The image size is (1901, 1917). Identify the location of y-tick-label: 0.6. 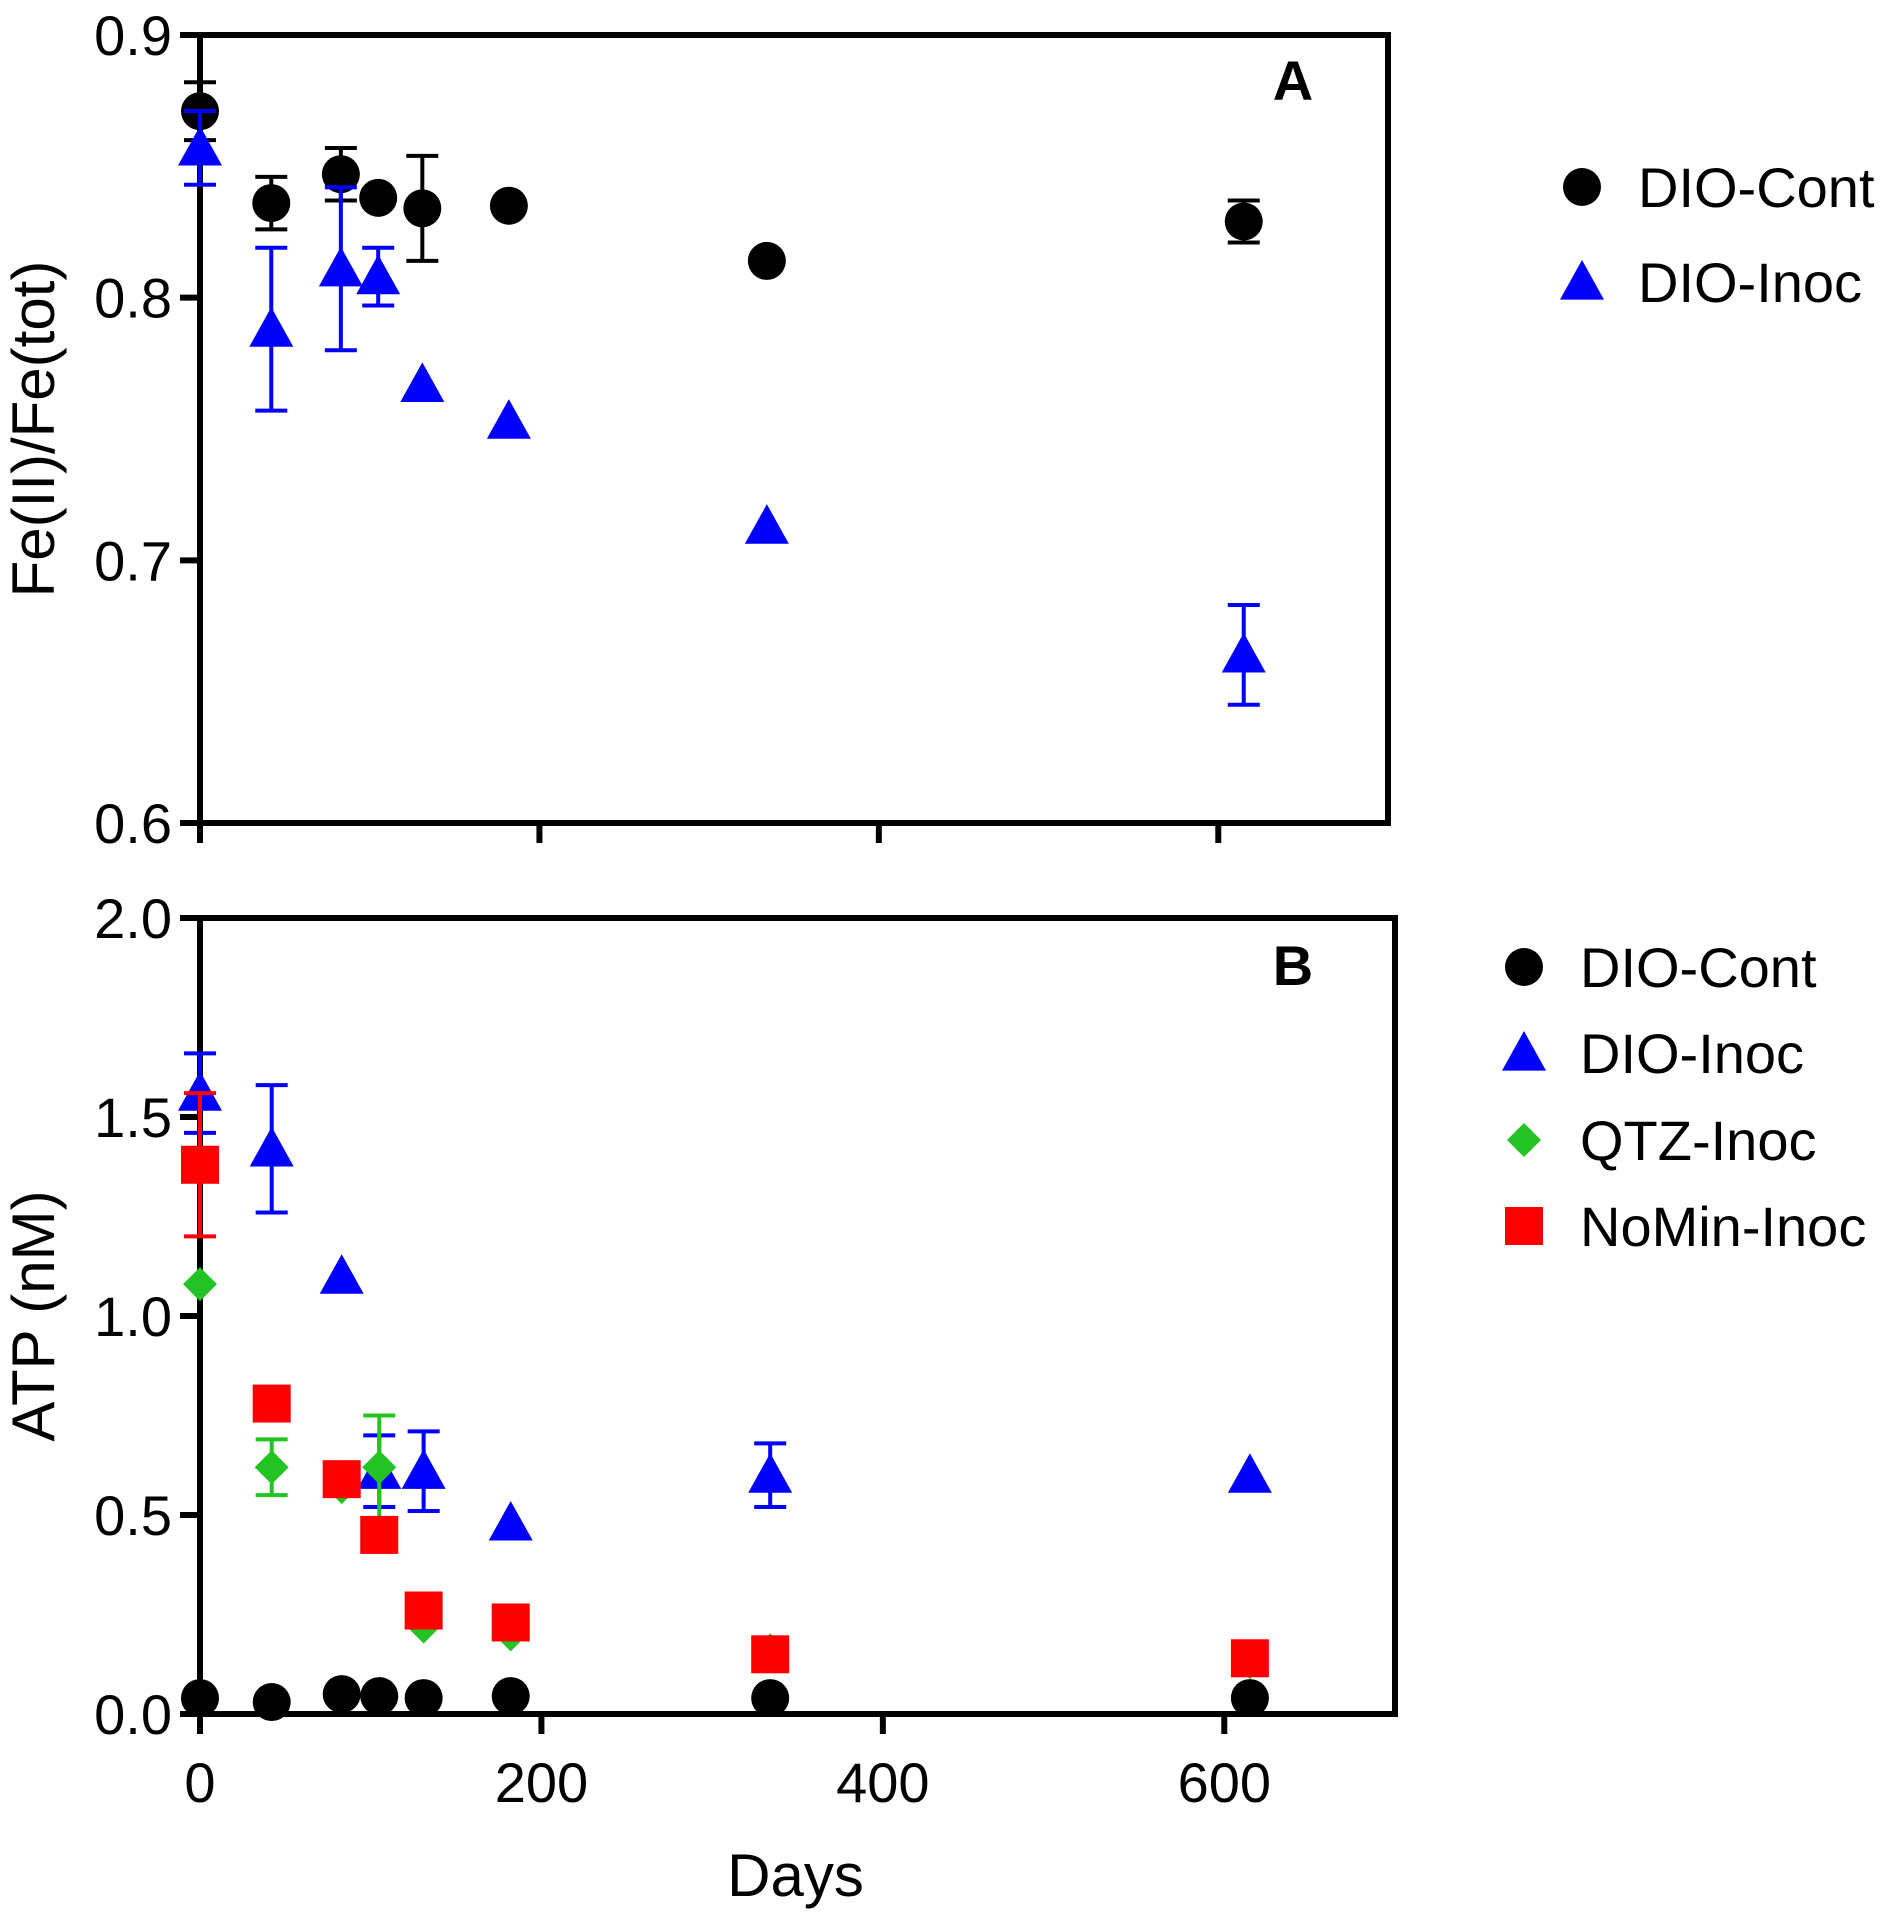
(133, 823).